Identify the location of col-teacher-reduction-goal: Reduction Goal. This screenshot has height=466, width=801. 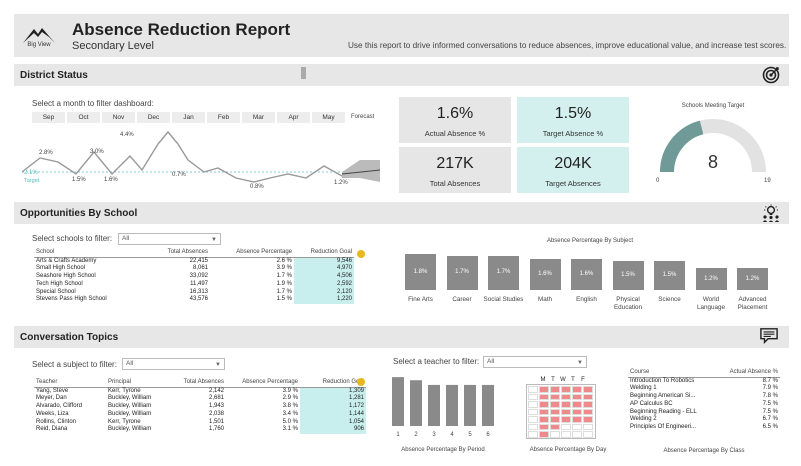
(333, 383).